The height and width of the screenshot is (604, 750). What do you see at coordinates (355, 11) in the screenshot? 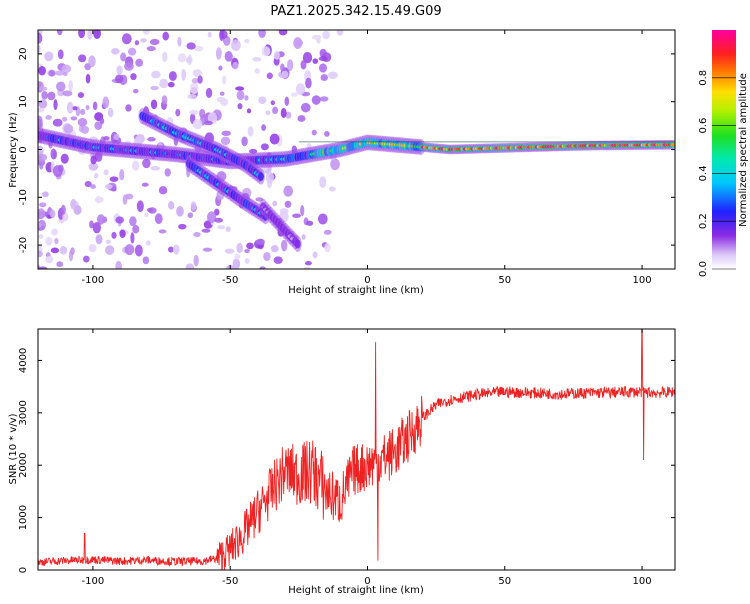
I see `figure-title: PAZ1.2025.342.15.49.G09` at bounding box center [355, 11].